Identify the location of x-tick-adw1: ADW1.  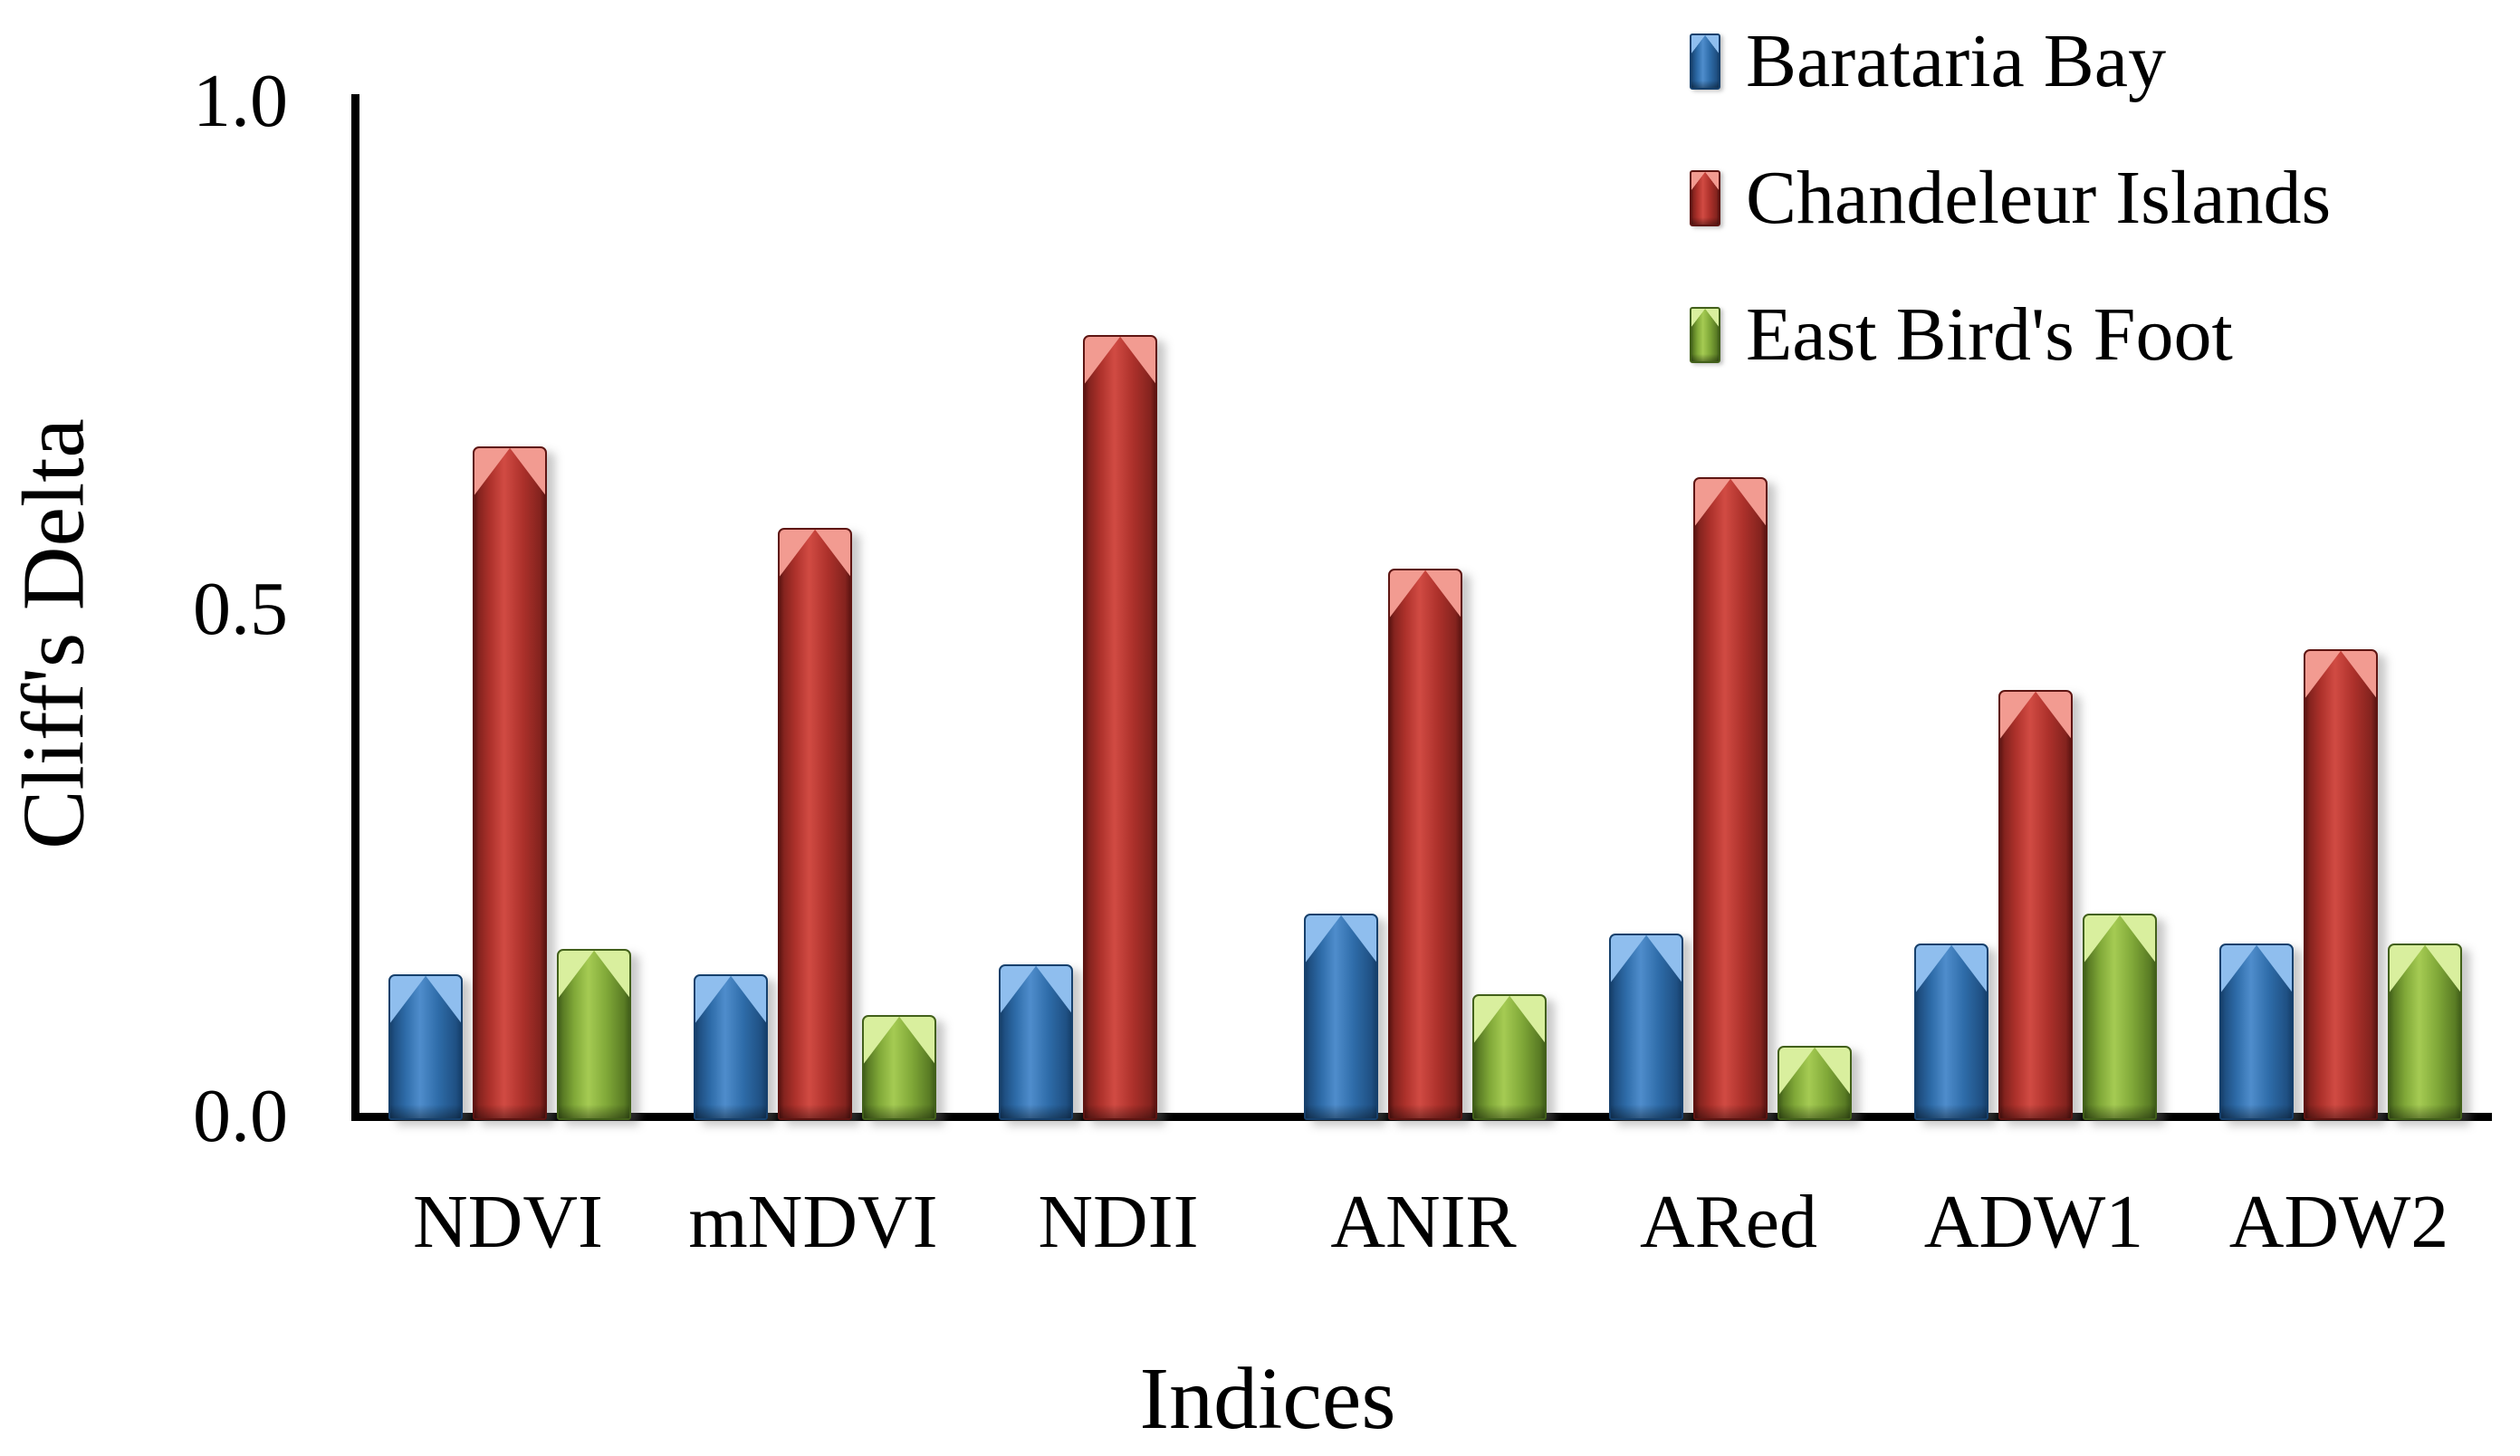
(2034, 1222).